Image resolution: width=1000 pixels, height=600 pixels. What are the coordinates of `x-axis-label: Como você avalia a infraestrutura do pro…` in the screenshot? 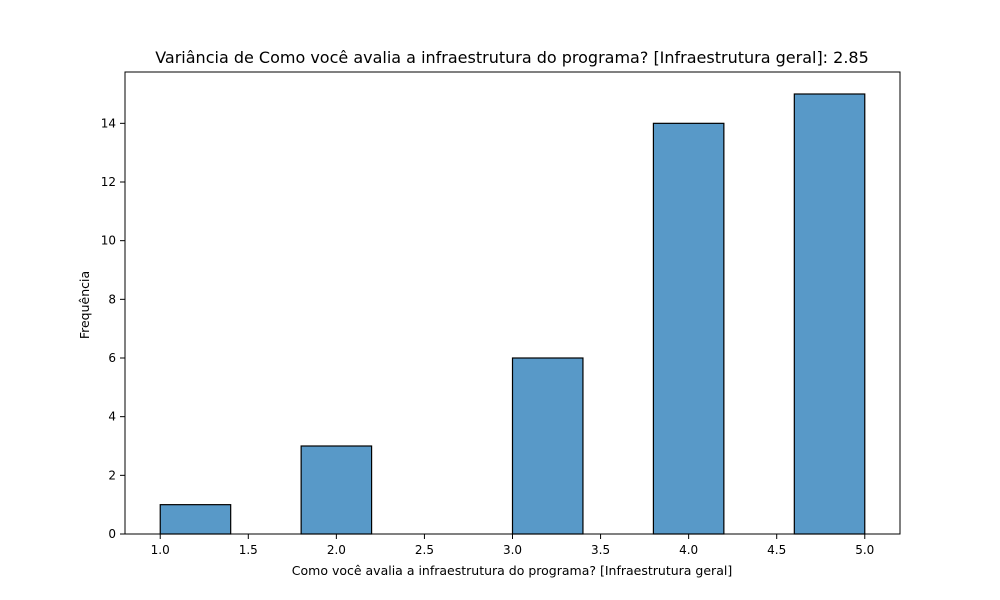 It's located at (512, 570).